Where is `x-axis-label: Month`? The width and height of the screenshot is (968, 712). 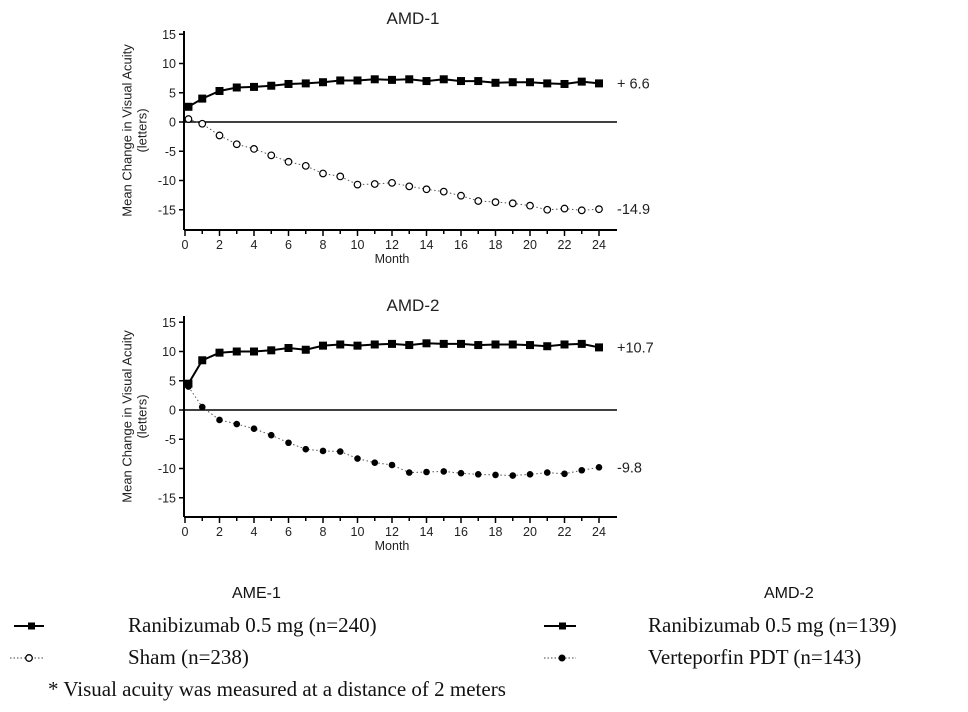 x-axis-label: Month is located at coordinates (392, 259).